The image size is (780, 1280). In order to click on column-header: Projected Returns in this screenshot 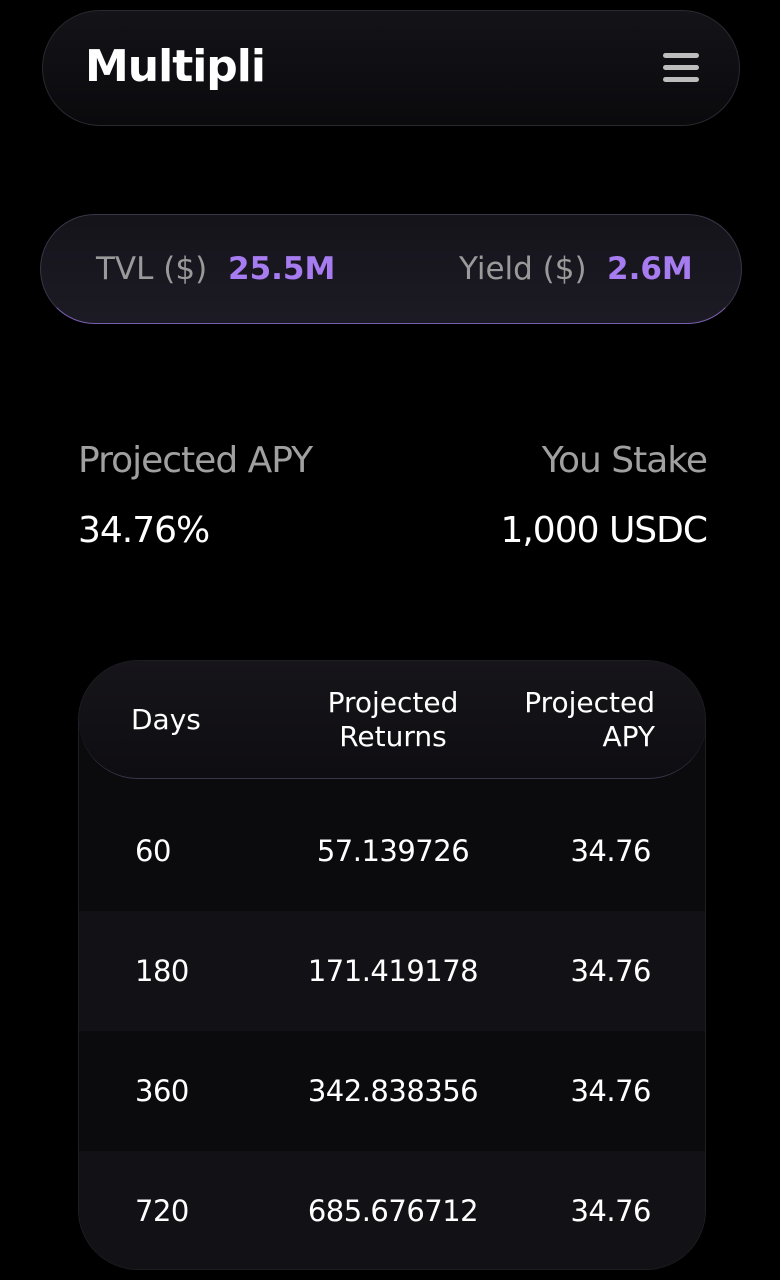, I will do `click(393, 719)`.